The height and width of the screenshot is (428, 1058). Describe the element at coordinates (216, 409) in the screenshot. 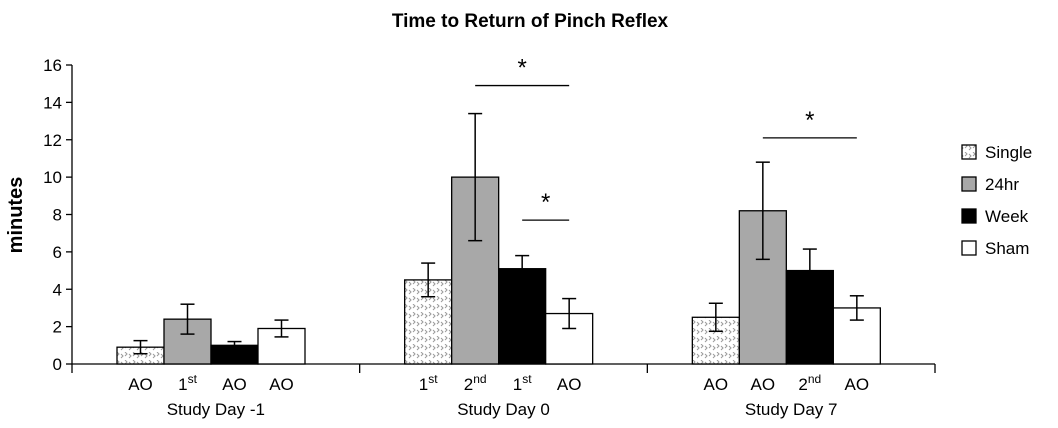

I see `group-label: Study Day -1` at that location.